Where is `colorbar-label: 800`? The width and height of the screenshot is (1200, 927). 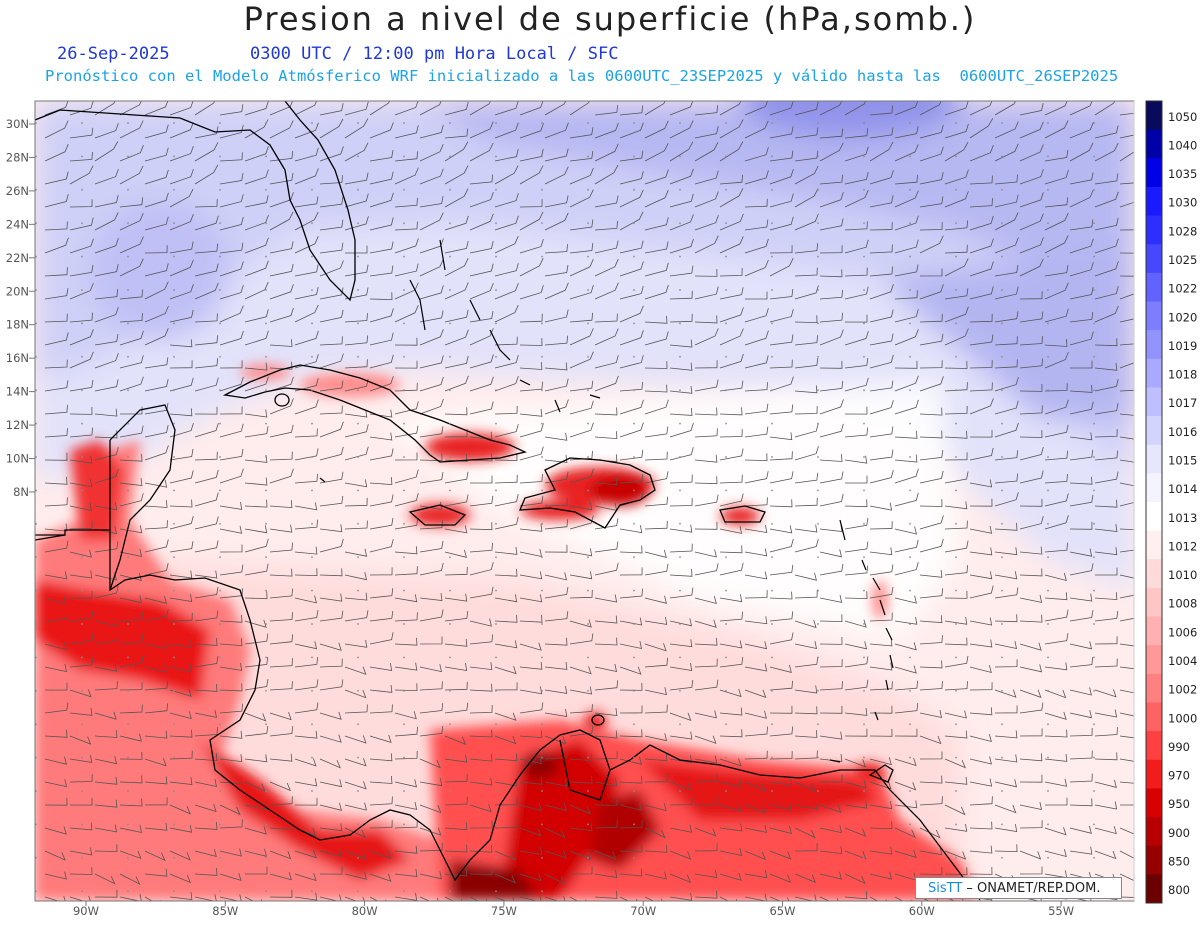
colorbar-label: 800 is located at coordinates (1179, 890).